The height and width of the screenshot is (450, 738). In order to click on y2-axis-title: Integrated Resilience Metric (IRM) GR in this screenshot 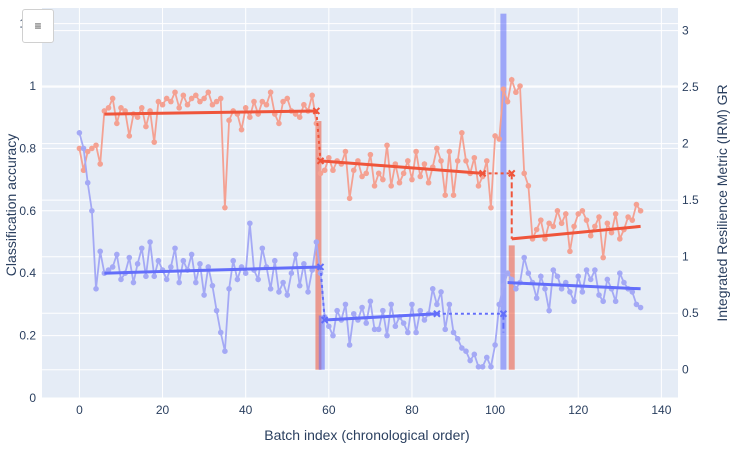, I will do `click(722, 202)`.